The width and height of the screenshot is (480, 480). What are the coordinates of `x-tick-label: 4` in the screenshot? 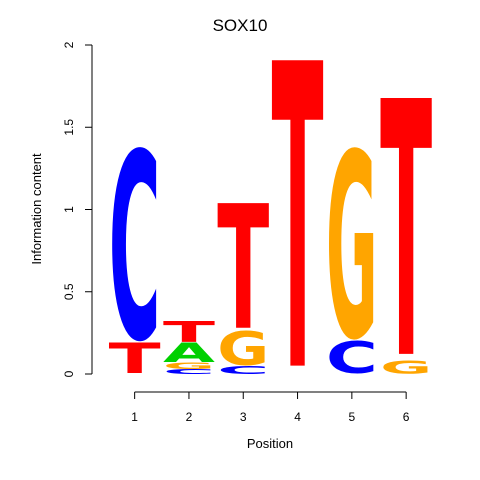 It's located at (297, 417).